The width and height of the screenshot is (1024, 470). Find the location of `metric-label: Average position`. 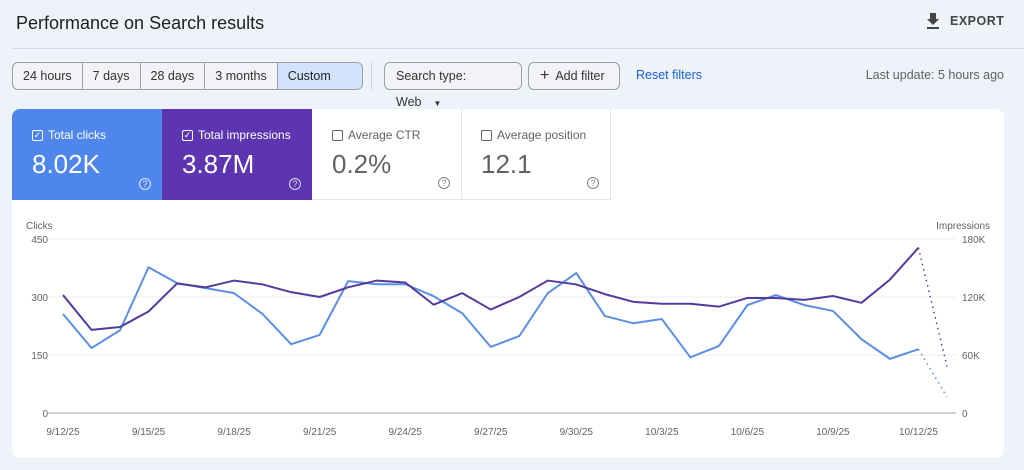

metric-label: Average position is located at coordinates (542, 135).